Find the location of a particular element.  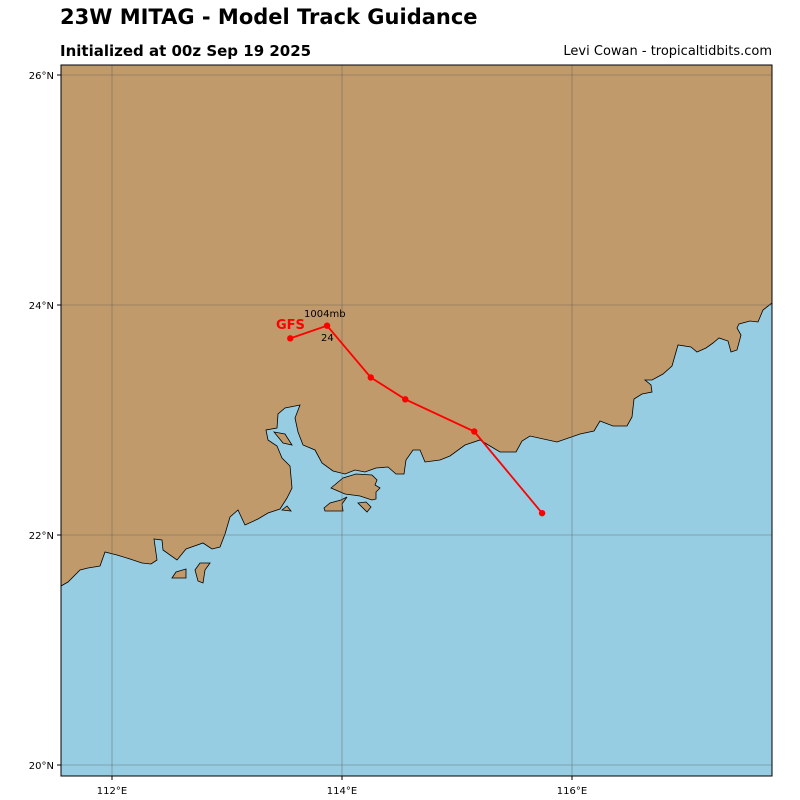

init-subtitle: Initialized at 00z Sep 19 2025 is located at coordinates (186, 51).